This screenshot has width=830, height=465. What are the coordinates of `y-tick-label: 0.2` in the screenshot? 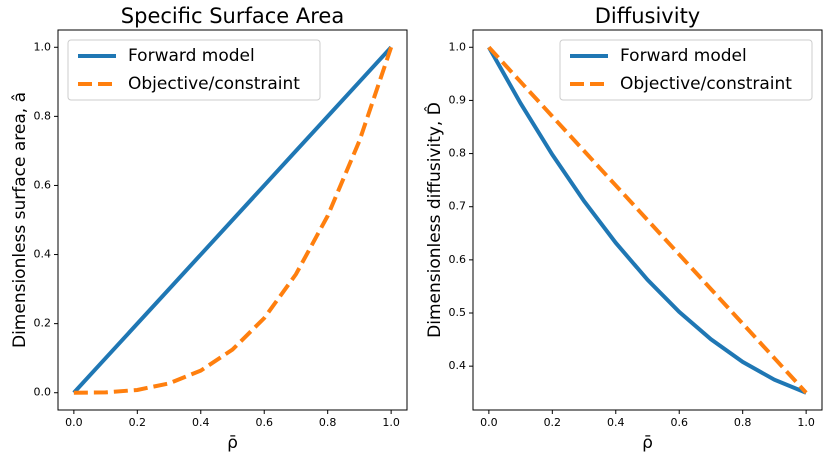 It's located at (43, 323).